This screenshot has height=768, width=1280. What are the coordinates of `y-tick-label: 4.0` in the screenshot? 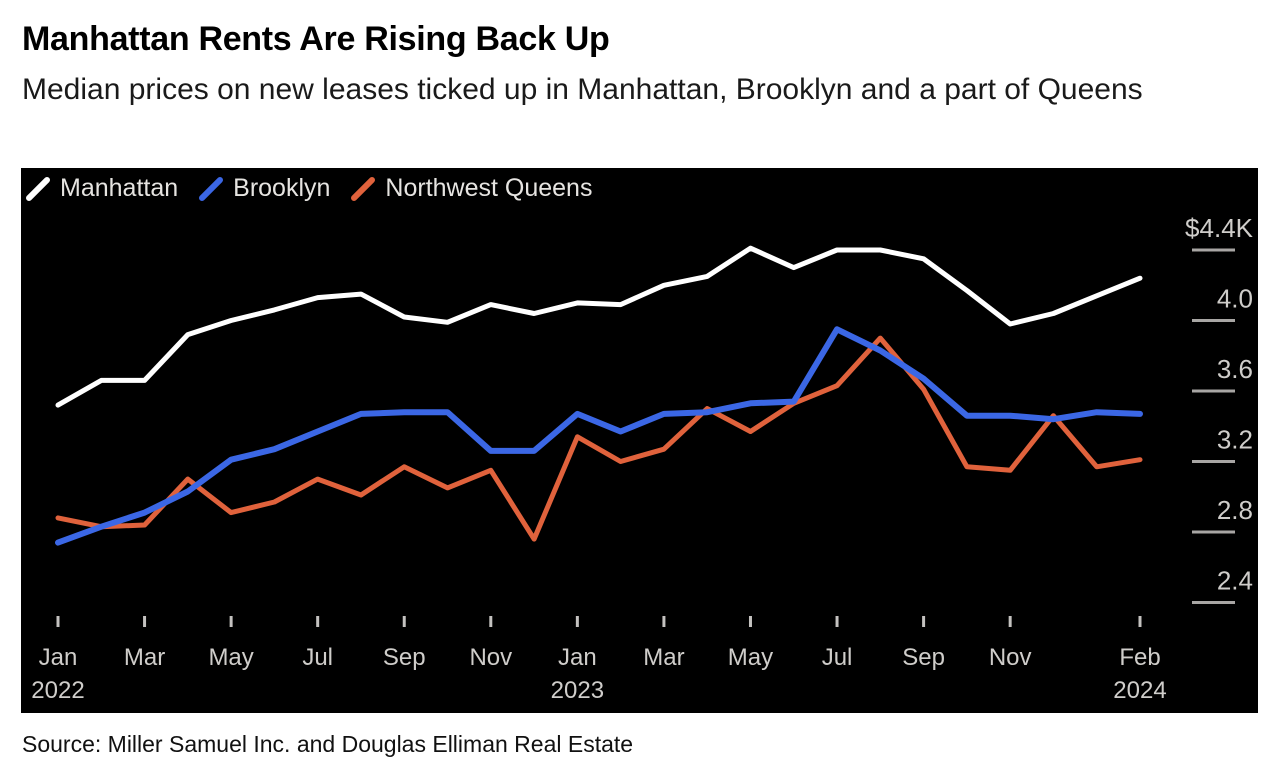 It's located at (1235, 299).